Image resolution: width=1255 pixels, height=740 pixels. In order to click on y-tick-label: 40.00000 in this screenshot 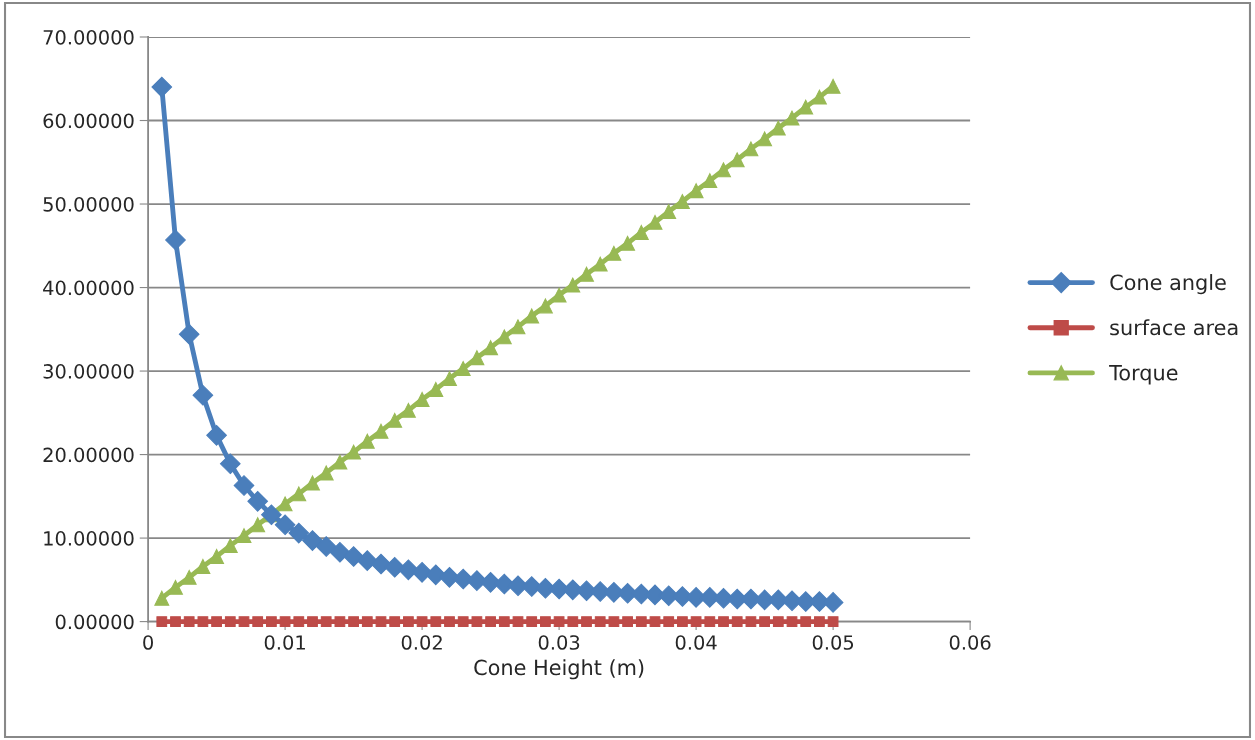, I will do `click(88, 288)`.